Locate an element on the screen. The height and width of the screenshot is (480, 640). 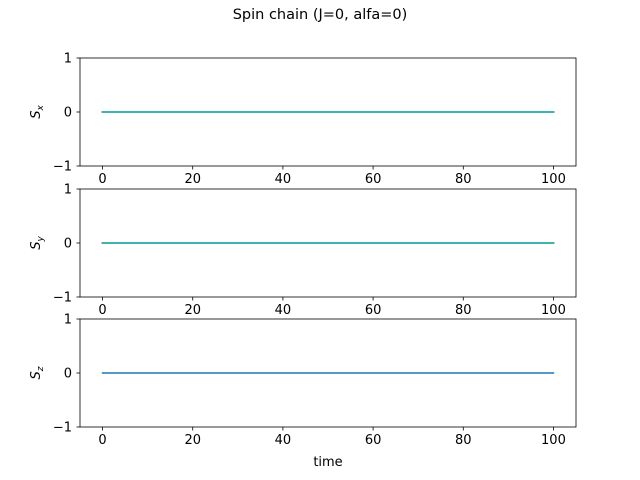
sy-y-axis-label: Sy is located at coordinates (37, 243).